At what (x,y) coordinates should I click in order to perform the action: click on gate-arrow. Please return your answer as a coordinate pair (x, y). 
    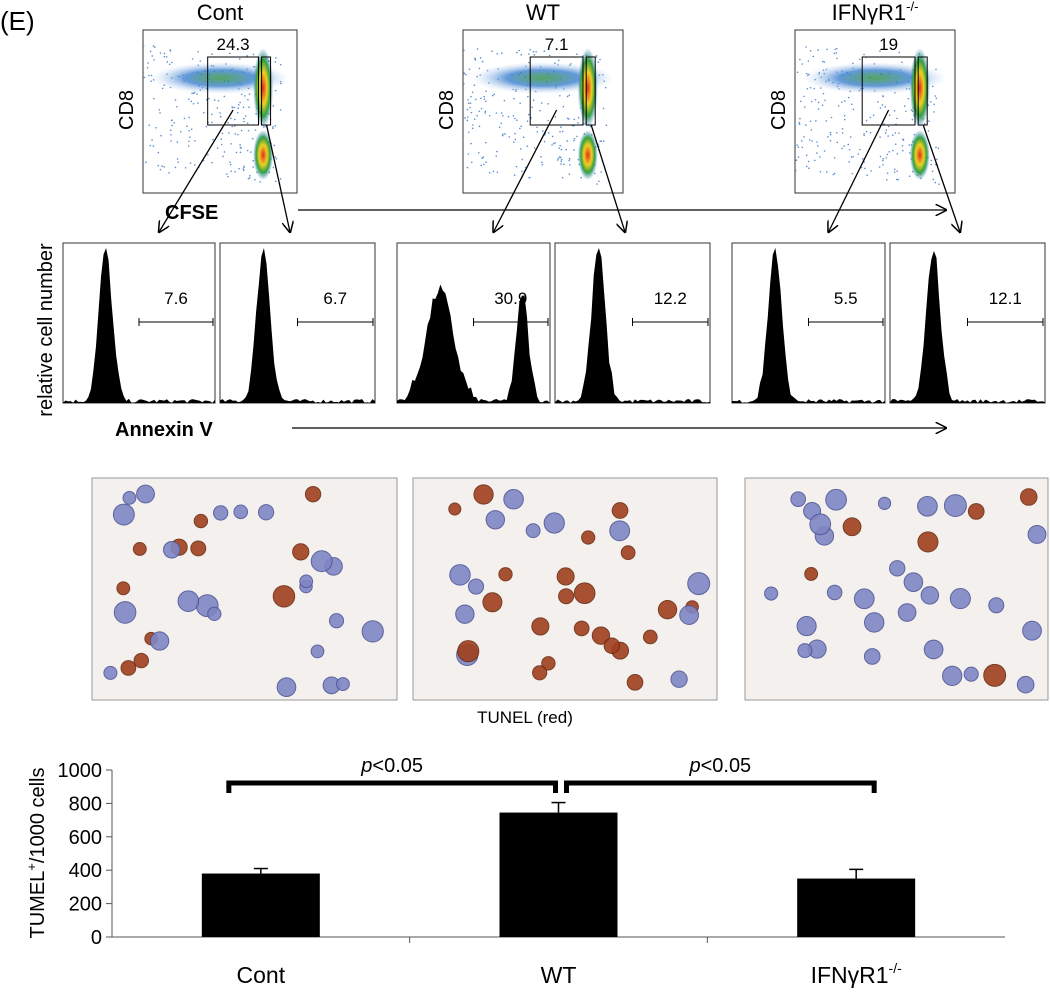
    Looking at the image, I should click on (526, 170).